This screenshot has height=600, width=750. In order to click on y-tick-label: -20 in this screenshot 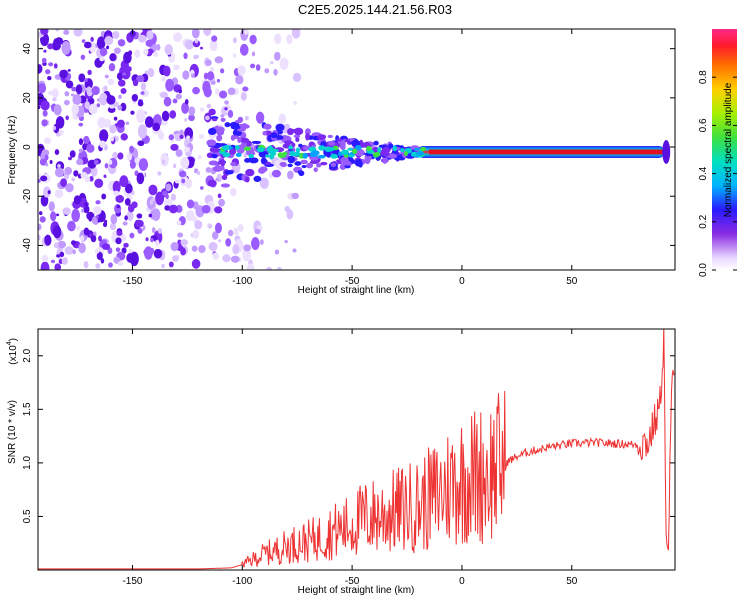, I will do `click(27, 196)`.